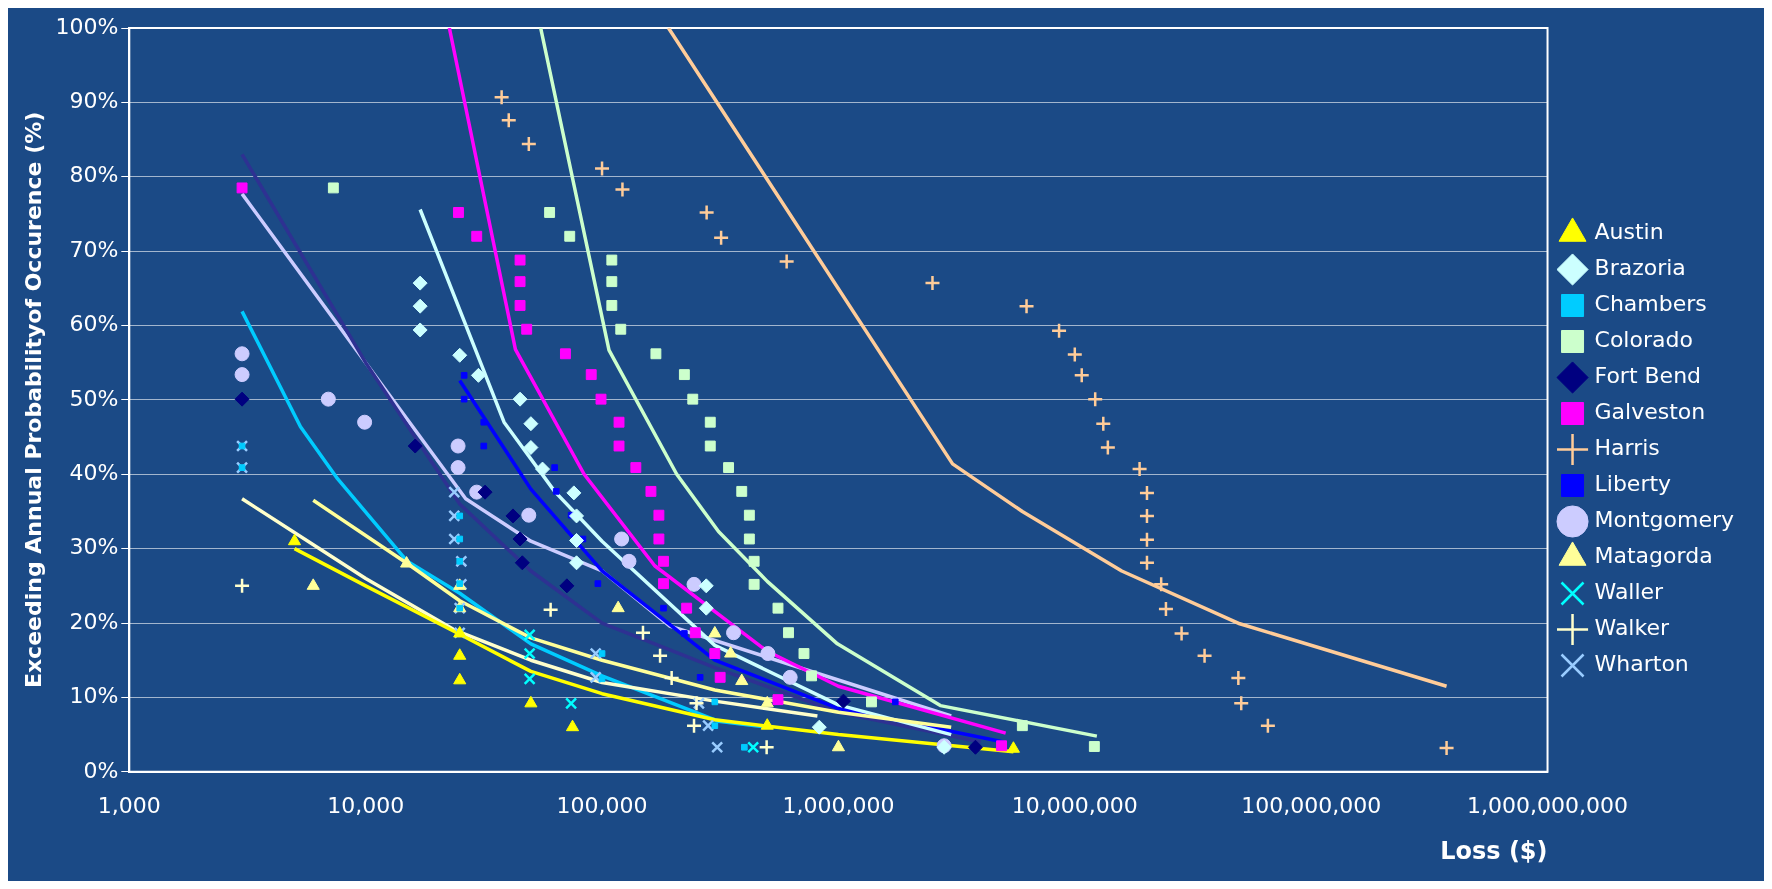 The width and height of the screenshot is (1772, 889). What do you see at coordinates (94, 175) in the screenshot?
I see `y-tick-label: 80%` at bounding box center [94, 175].